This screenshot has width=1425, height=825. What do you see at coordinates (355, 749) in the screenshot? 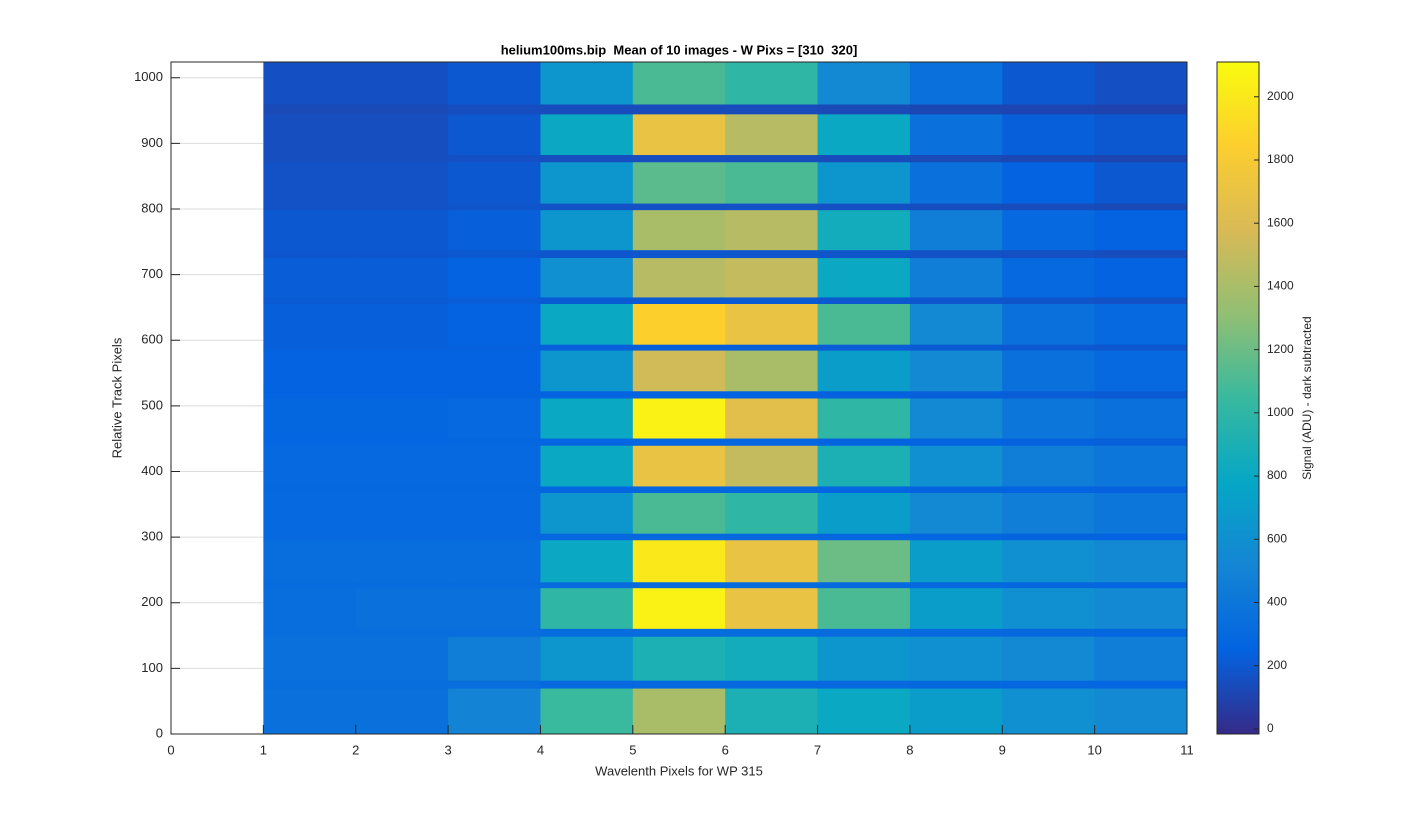
I see `x-tick-label: 2` at bounding box center [355, 749].